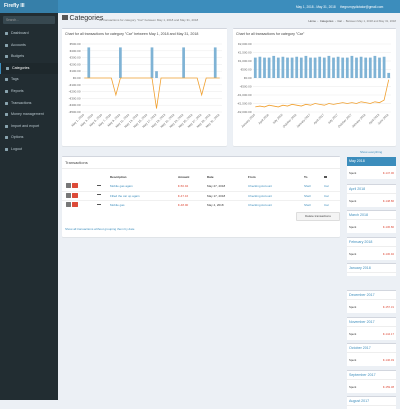 The width and height of the screenshot is (400, 409). What do you see at coordinates (362, 6) in the screenshot?
I see `user-menu: thegrumpydictator@gmail.com` at bounding box center [362, 6].